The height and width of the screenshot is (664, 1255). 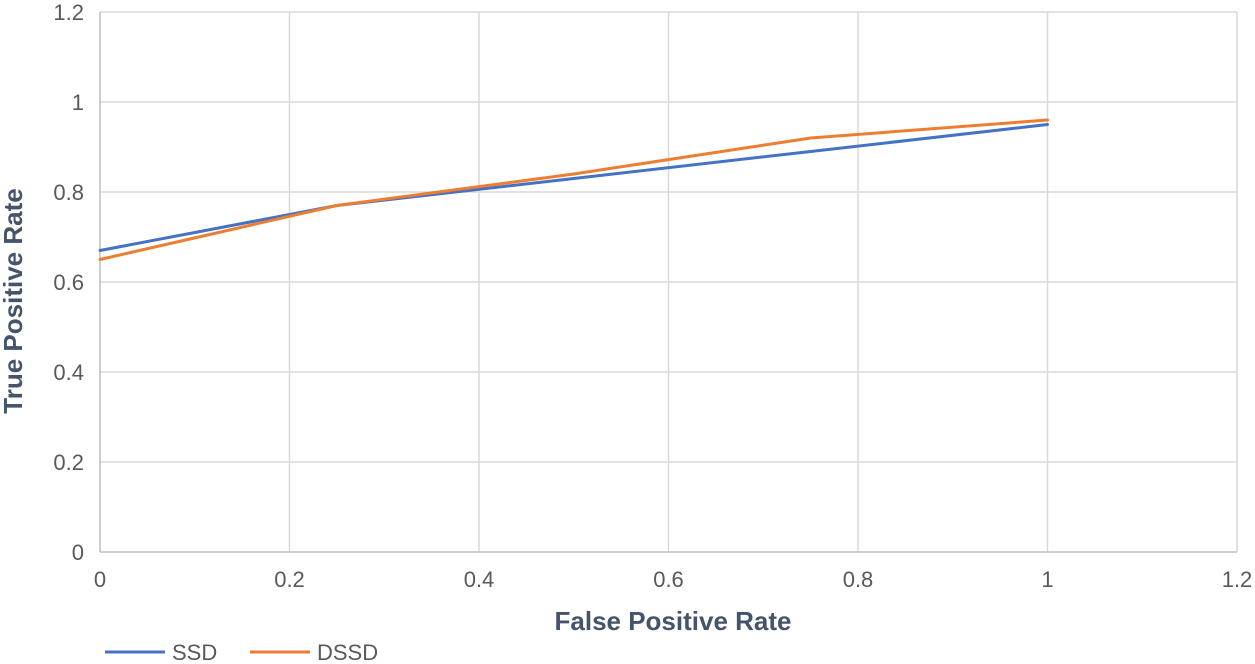 What do you see at coordinates (1237, 579) in the screenshot?
I see `x-tick-label: 1.2` at bounding box center [1237, 579].